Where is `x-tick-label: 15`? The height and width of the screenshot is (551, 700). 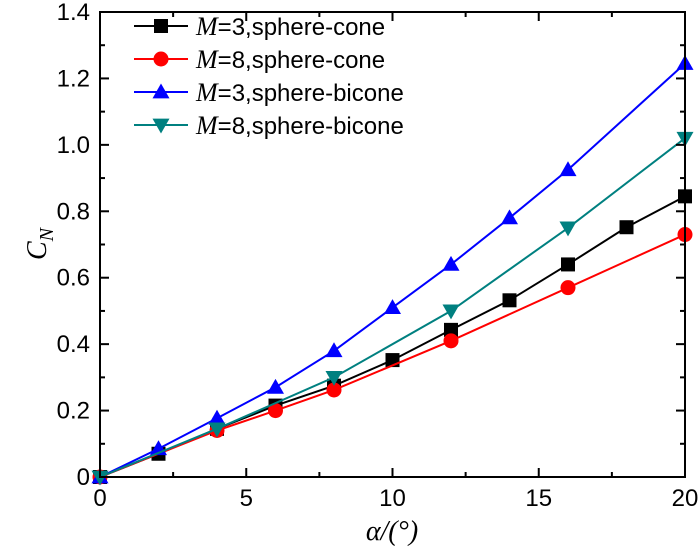
x-tick-label: 15 is located at coordinates (538, 498).